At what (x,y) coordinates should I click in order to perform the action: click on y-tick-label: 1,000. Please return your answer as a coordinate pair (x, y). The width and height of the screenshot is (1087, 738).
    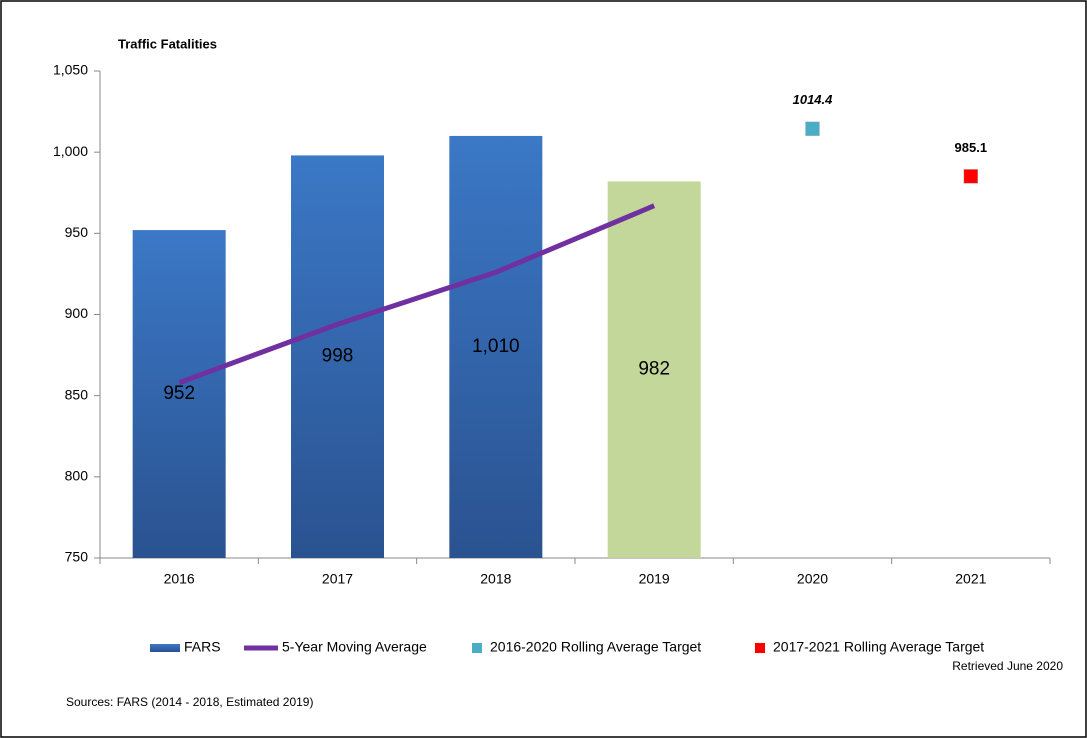
    Looking at the image, I should click on (70, 151).